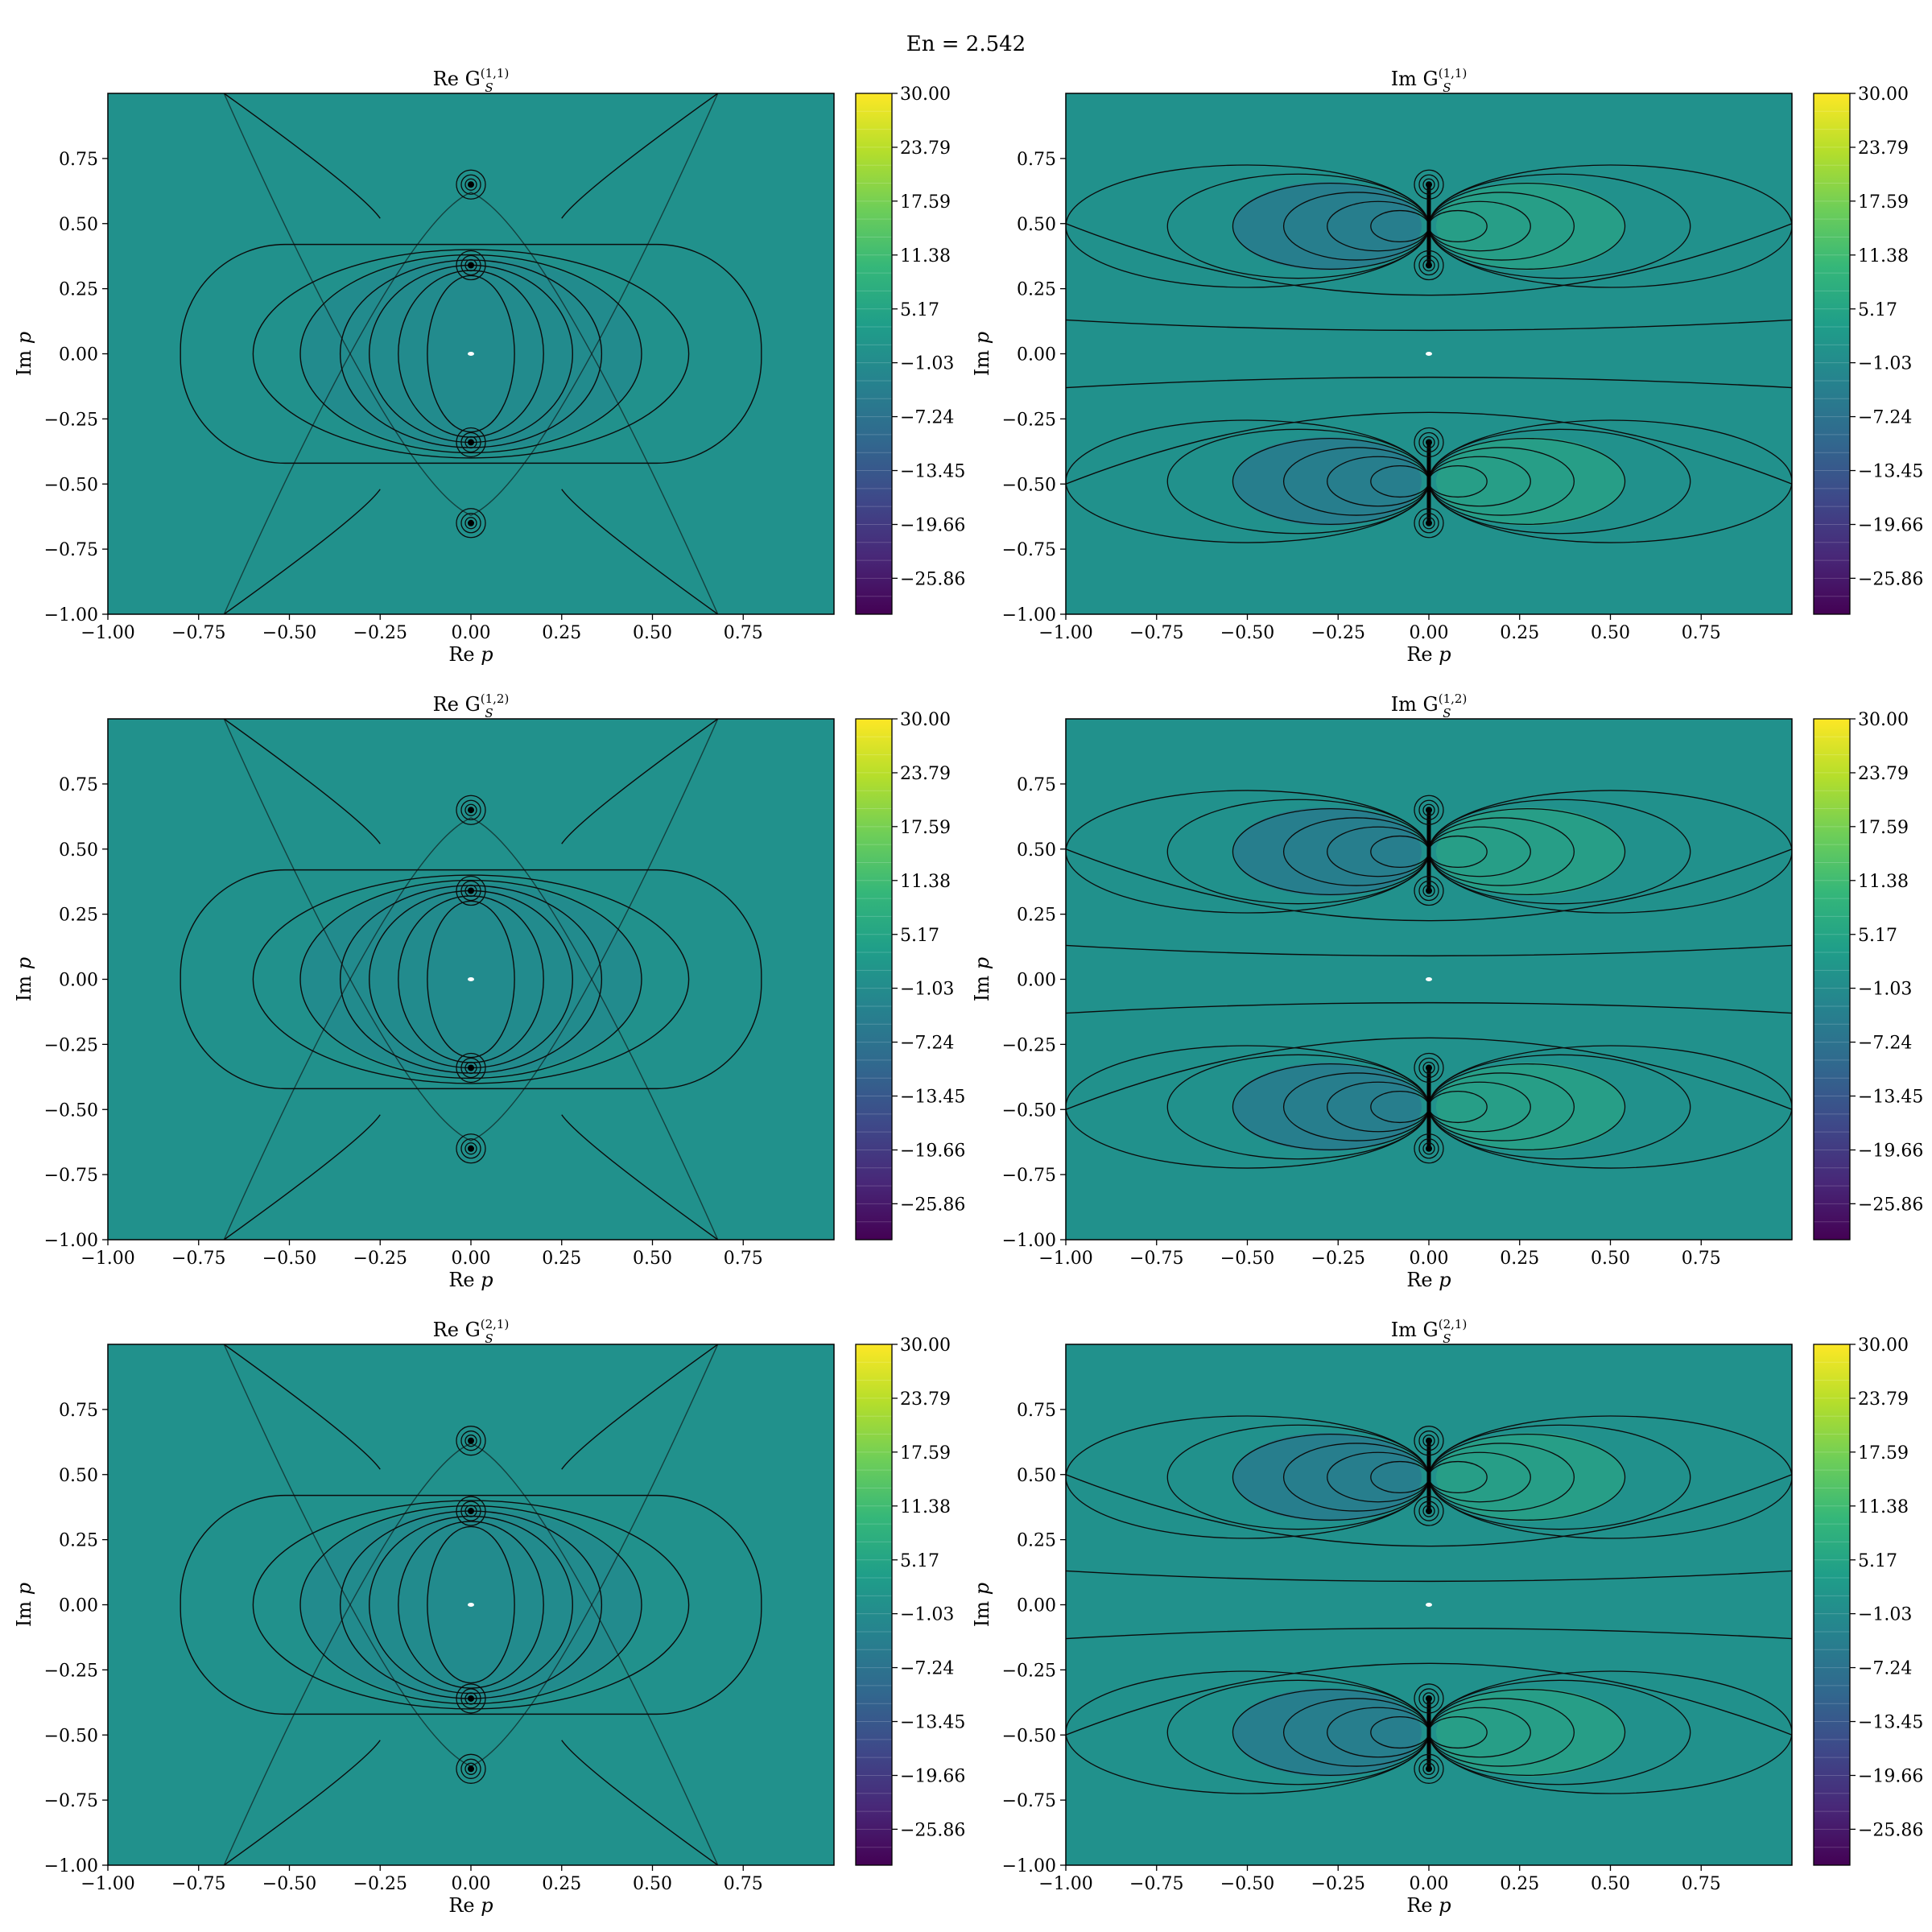  What do you see at coordinates (471, 1331) in the screenshot?
I see `panel-title: Re G(2,1) S` at bounding box center [471, 1331].